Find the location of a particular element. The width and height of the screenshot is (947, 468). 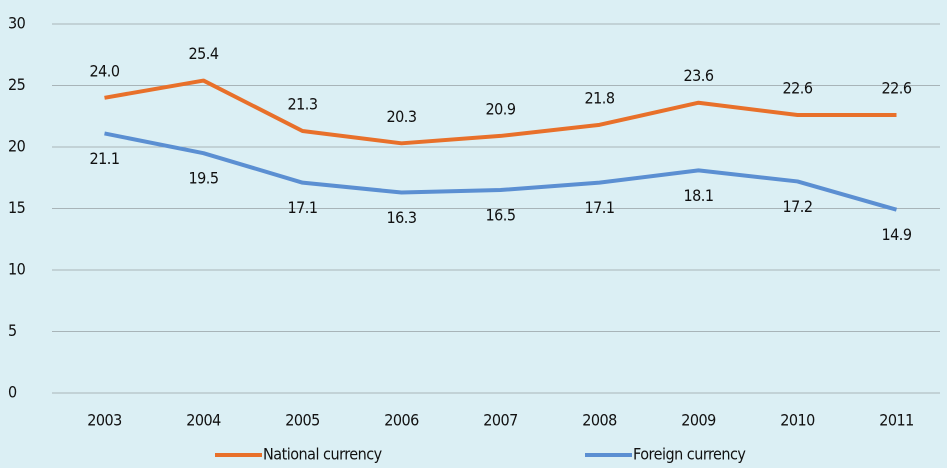

y-tick-label: 0 is located at coordinates (12, 392).